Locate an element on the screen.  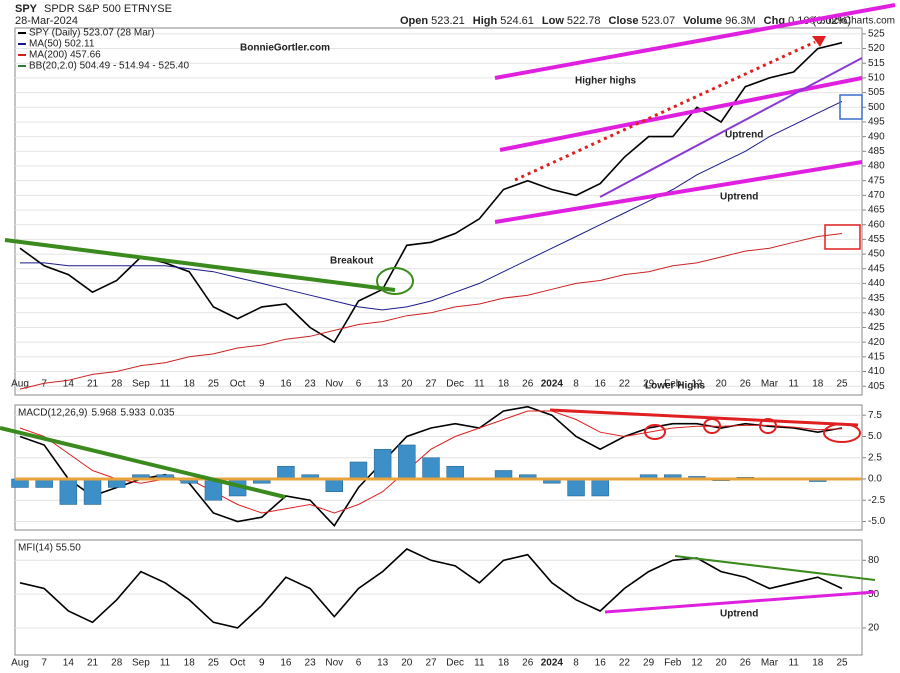
y-tick-label: 525 is located at coordinates (876, 34).